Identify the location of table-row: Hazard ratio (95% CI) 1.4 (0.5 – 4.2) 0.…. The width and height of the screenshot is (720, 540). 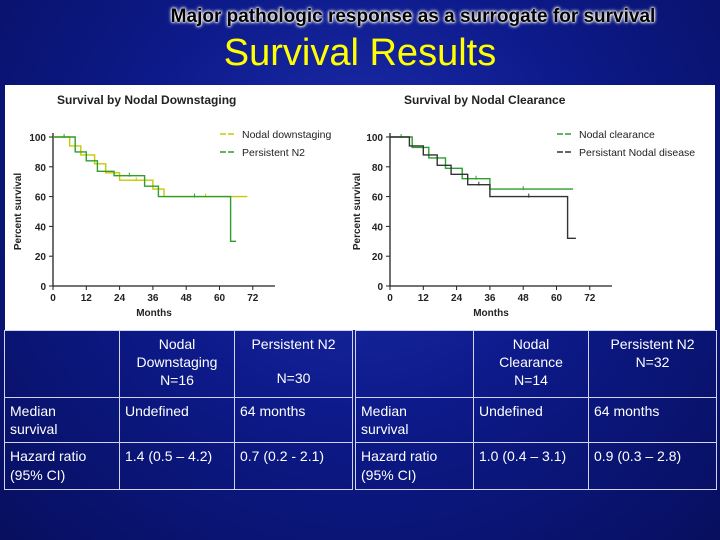
(178, 466).